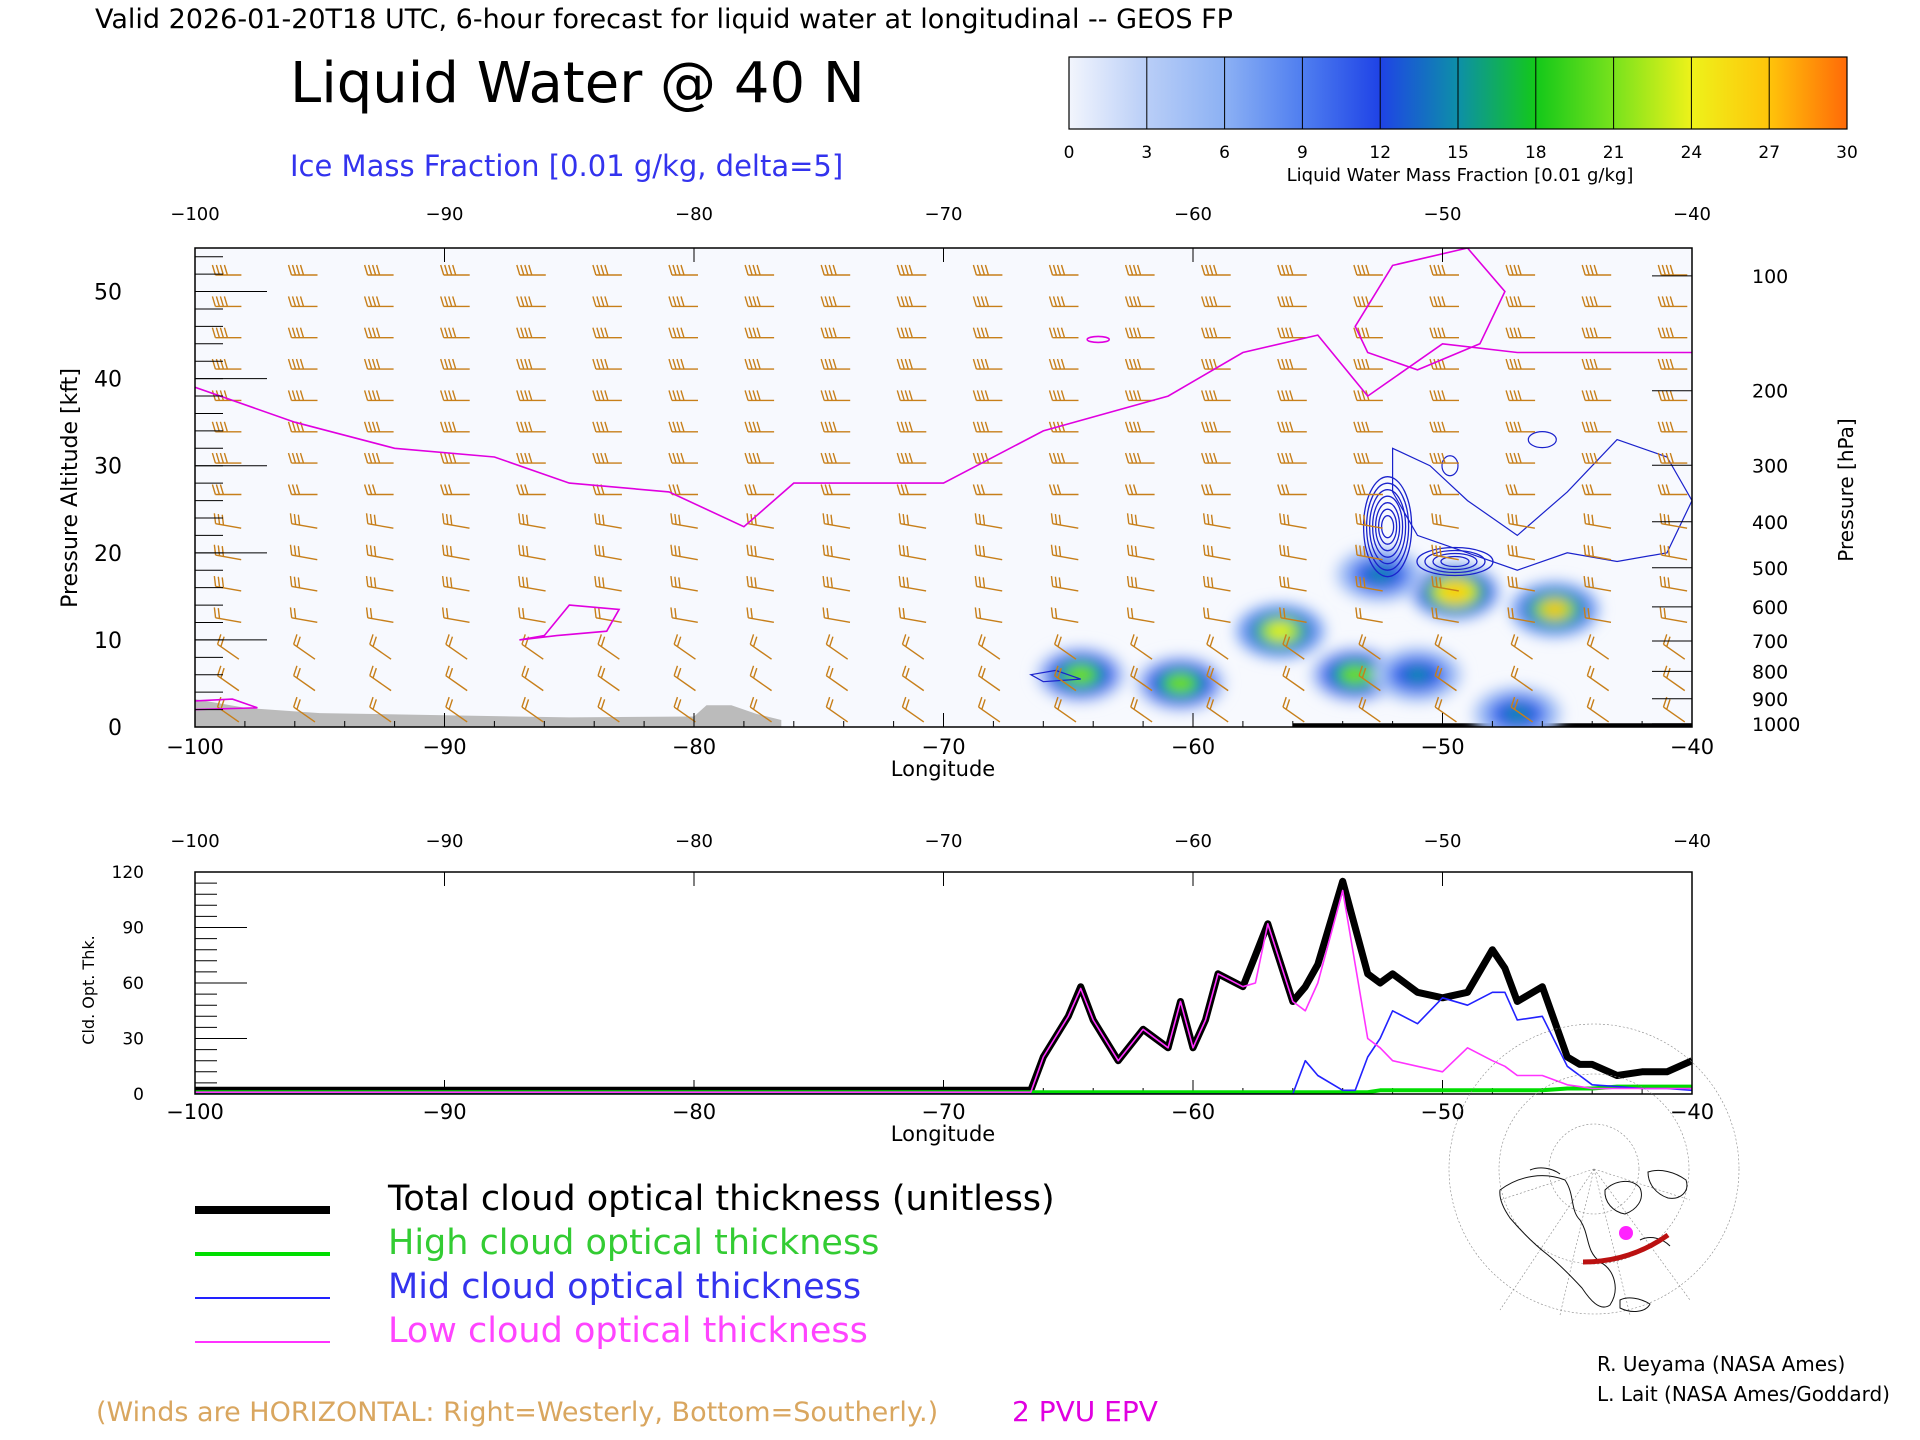 Image resolution: width=1920 pixels, height=1440 pixels. What do you see at coordinates (624, 1287) in the screenshot?
I see `legend-label-mid: Mid cloud optical thickness` at bounding box center [624, 1287].